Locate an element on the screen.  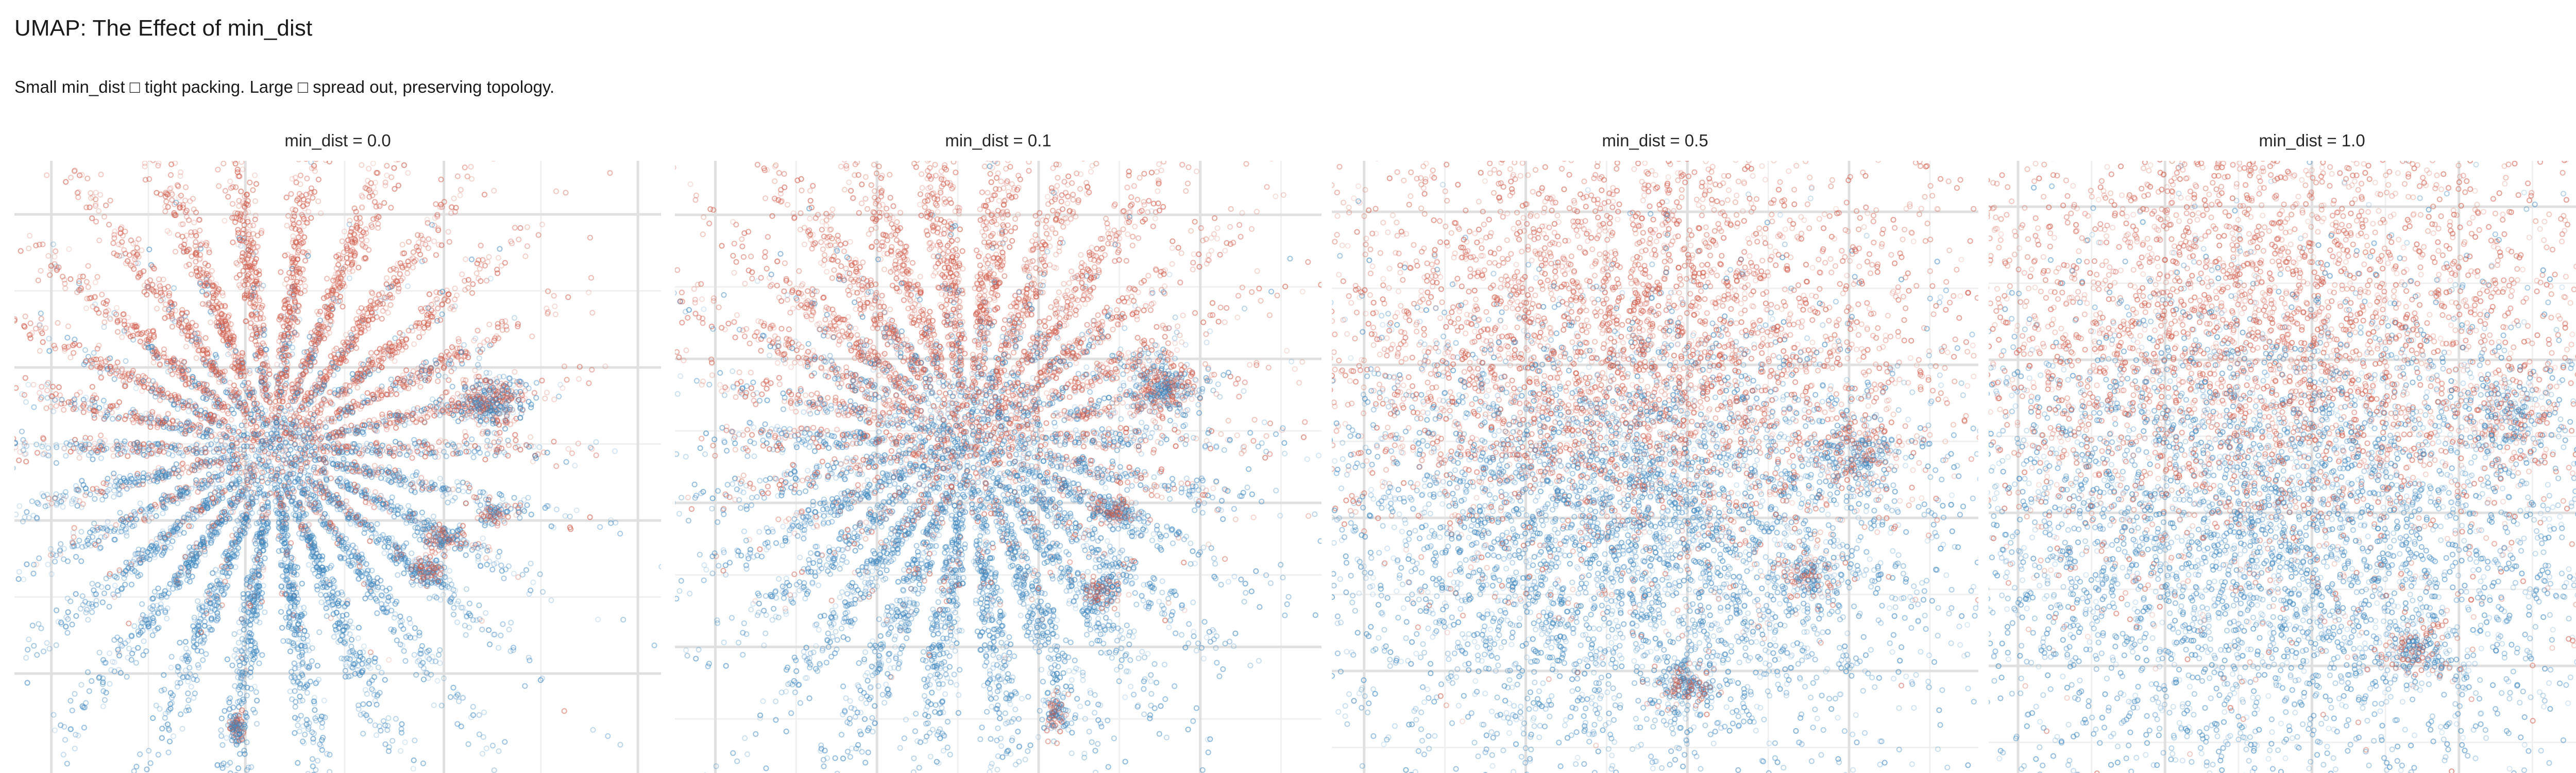
panel-title: min_dist = 0.5 is located at coordinates (1655, 140).